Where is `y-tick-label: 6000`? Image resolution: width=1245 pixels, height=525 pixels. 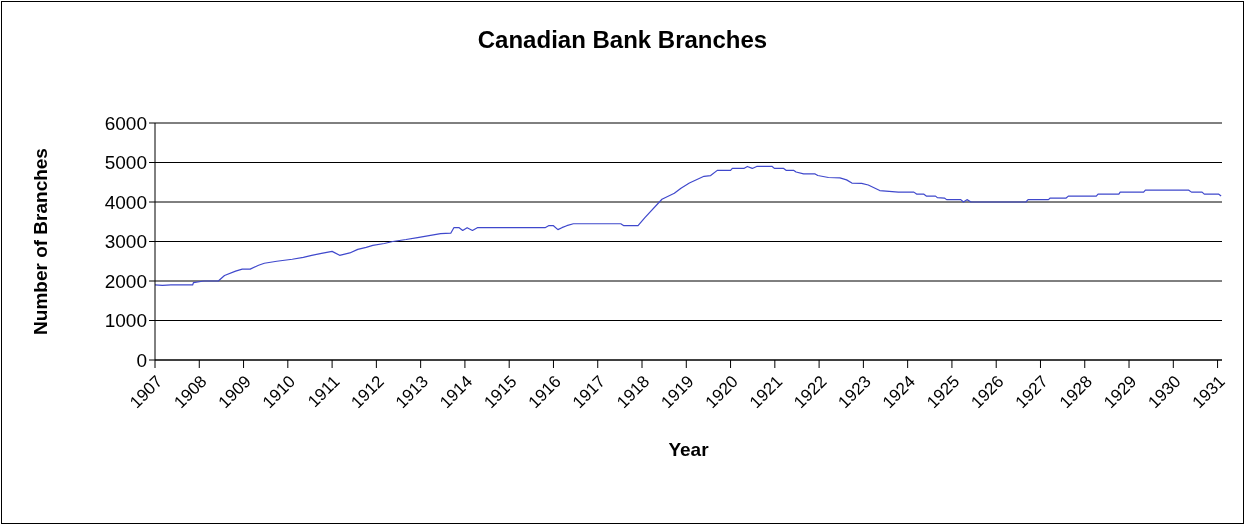
y-tick-label: 6000 is located at coordinates (125, 123).